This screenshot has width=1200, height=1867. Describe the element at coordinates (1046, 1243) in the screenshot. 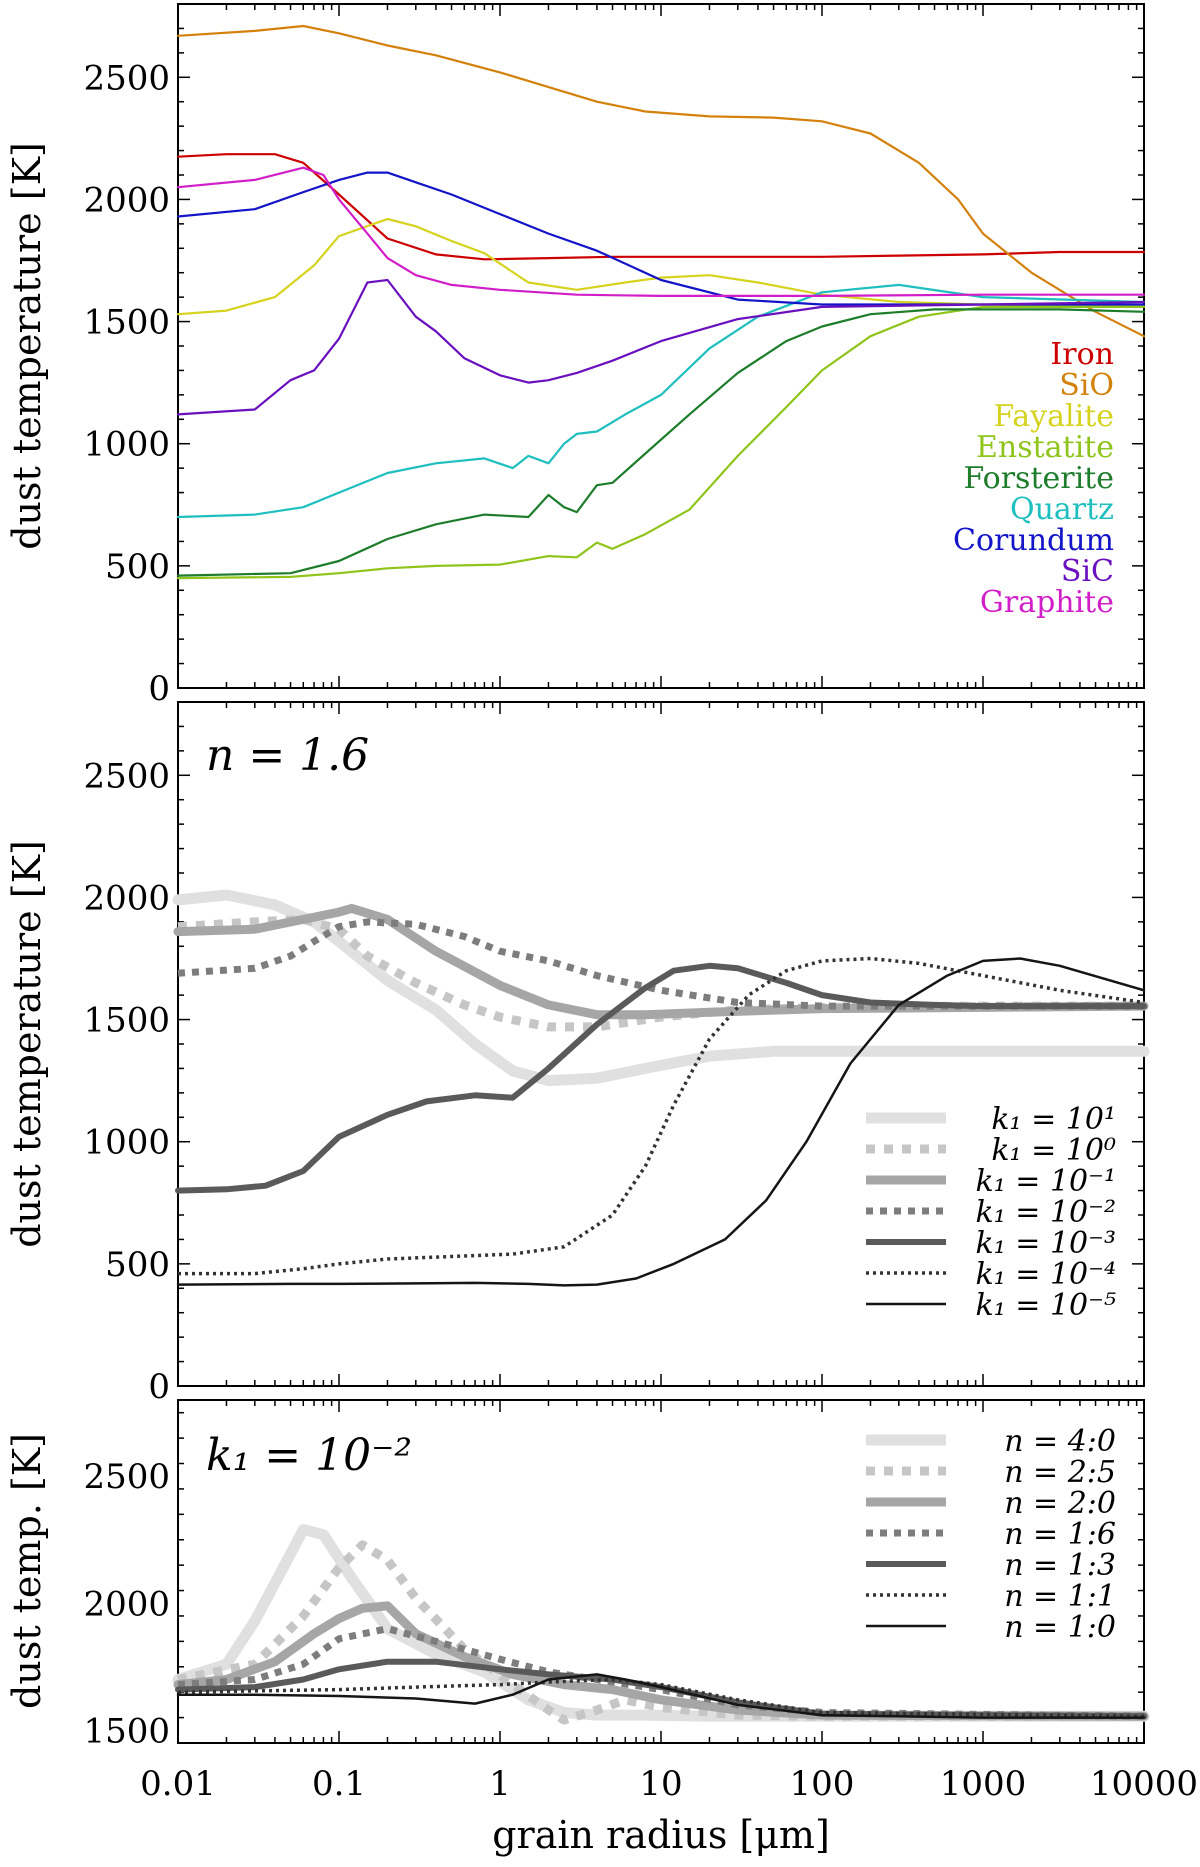

I see `legend-entry: k₁ = 10⁻³` at that location.